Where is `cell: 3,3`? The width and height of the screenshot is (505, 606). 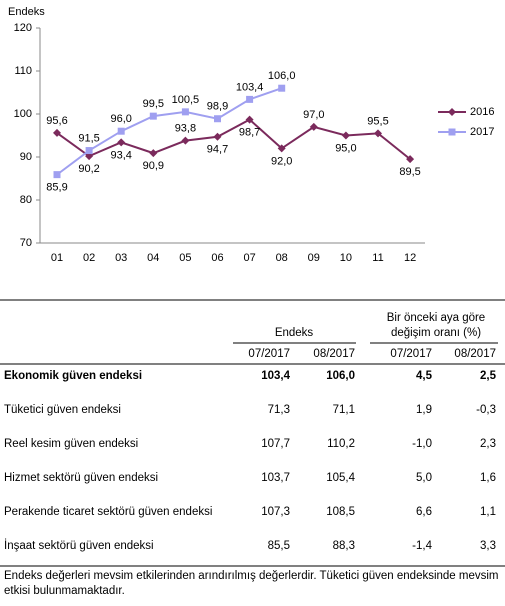
cell: 3,3 is located at coordinates (488, 546).